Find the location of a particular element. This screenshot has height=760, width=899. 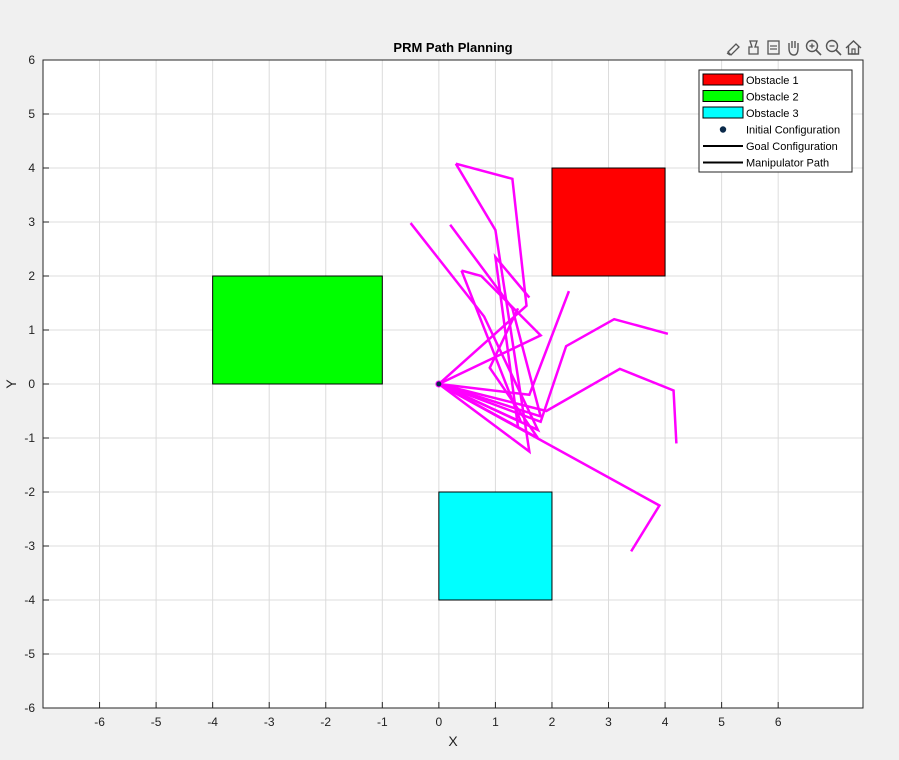

x-tick-label: -6 is located at coordinates (99, 722).